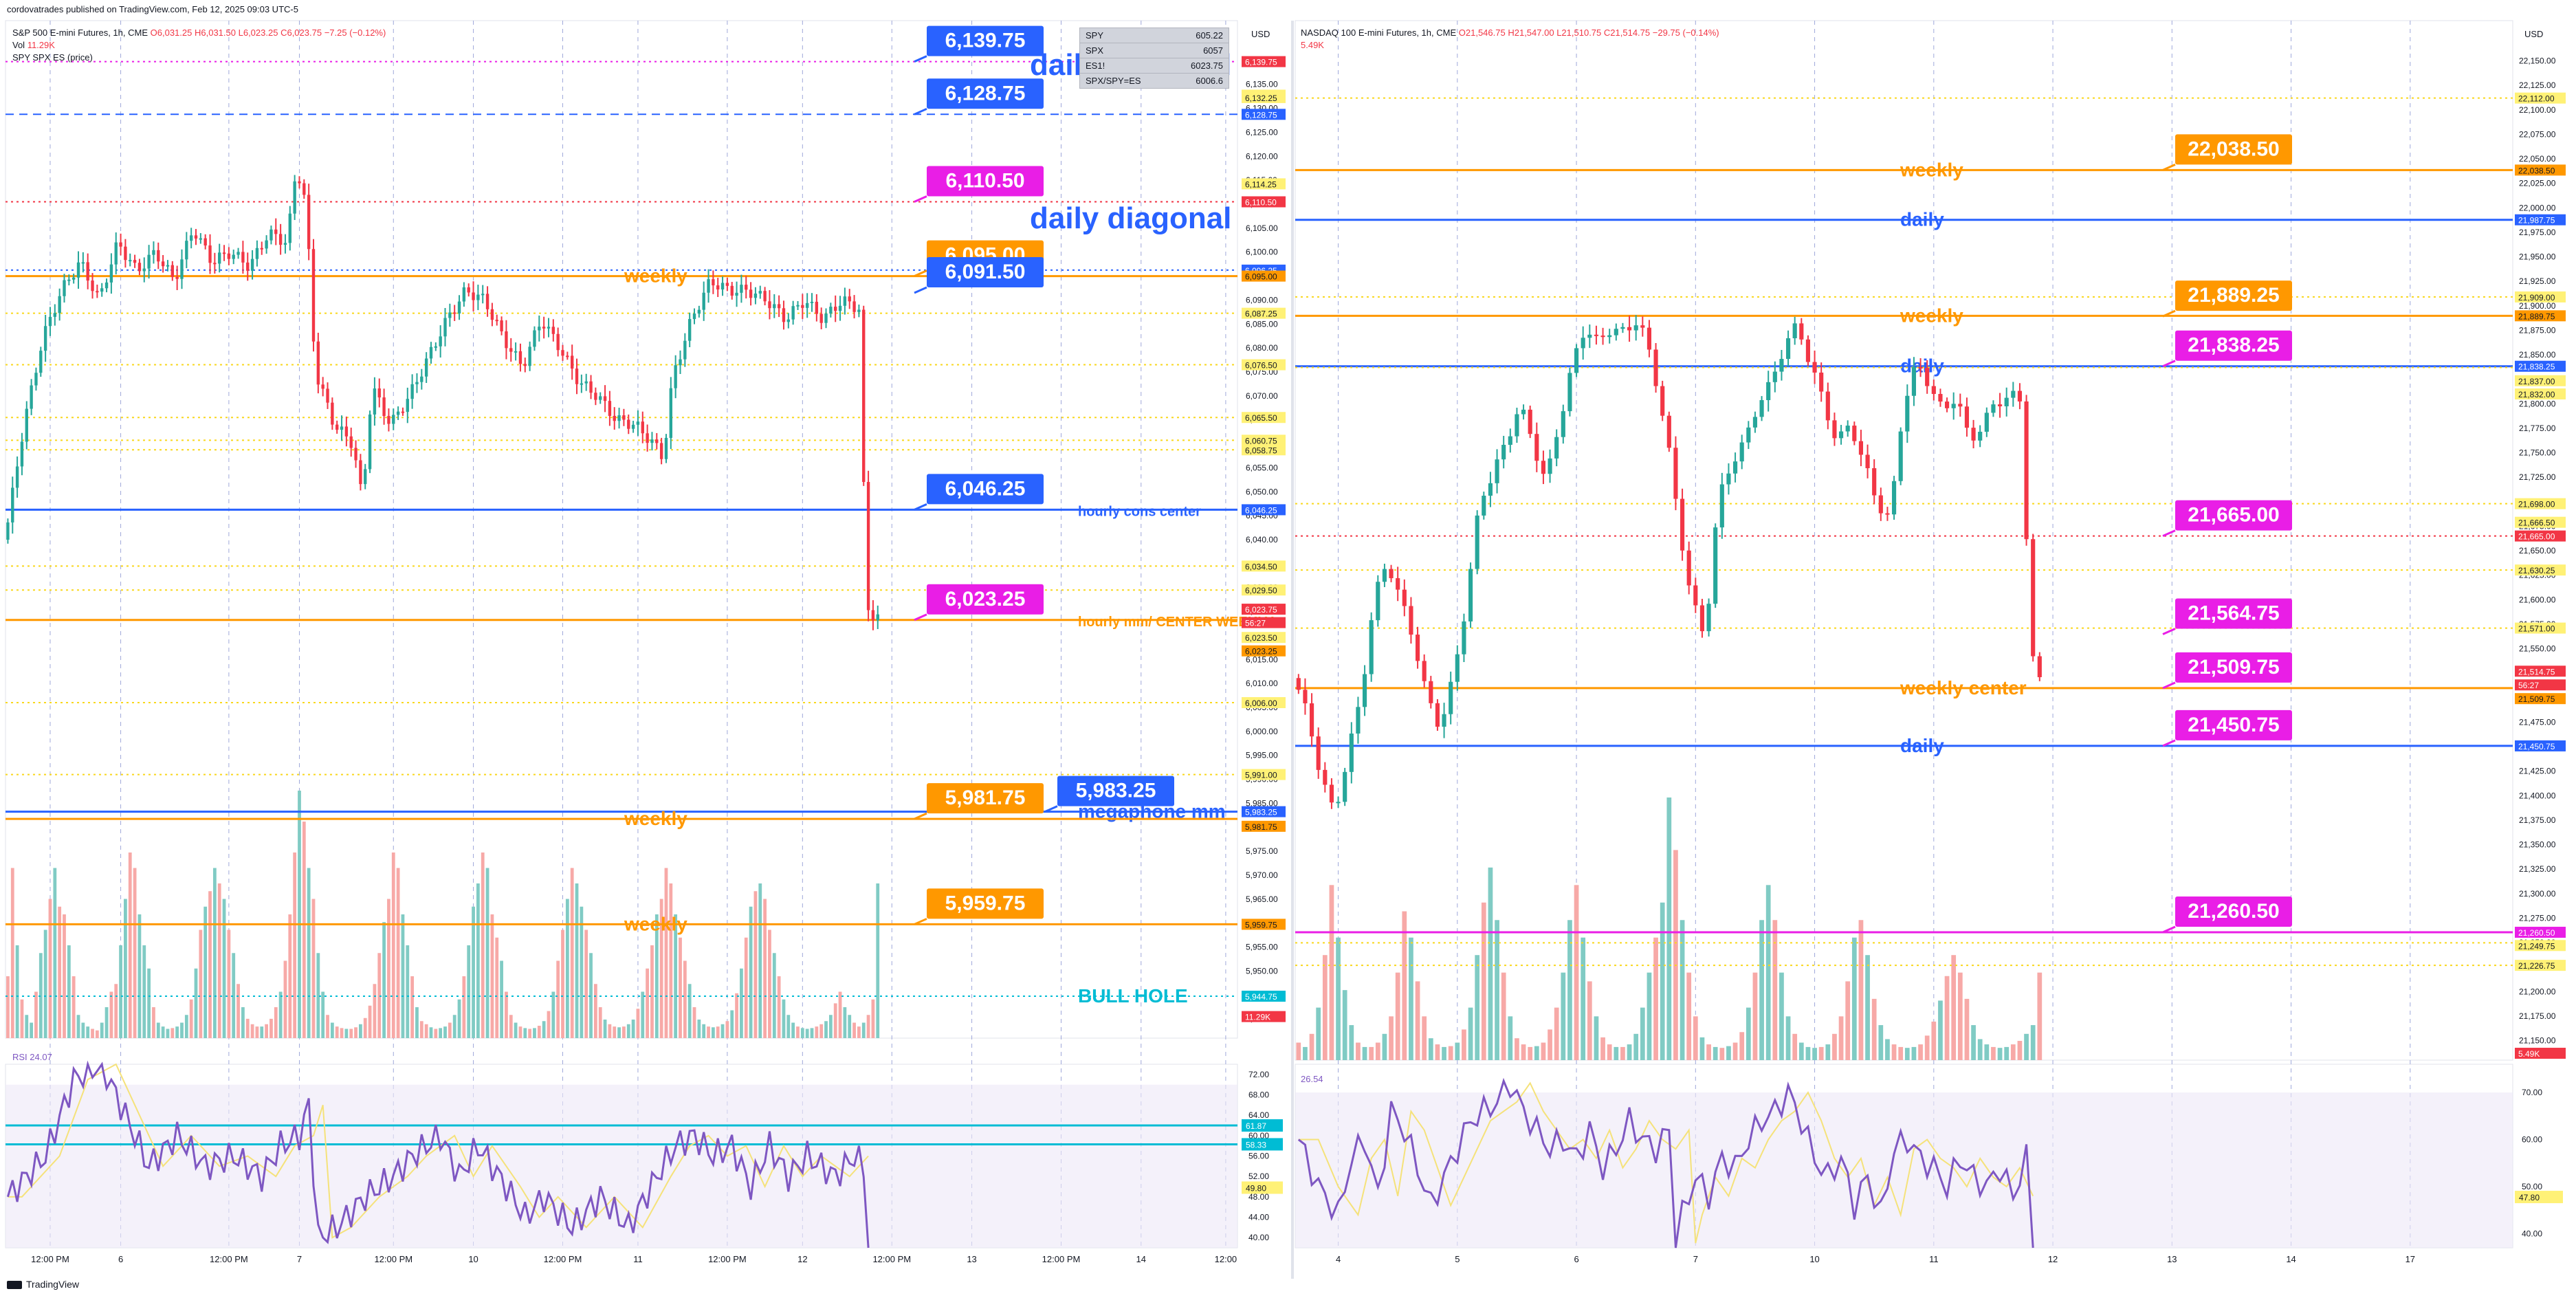 The width and height of the screenshot is (2576, 1298). What do you see at coordinates (32, 1057) in the screenshot?
I see `left-rsi-legend: RSI 24.07` at bounding box center [32, 1057].